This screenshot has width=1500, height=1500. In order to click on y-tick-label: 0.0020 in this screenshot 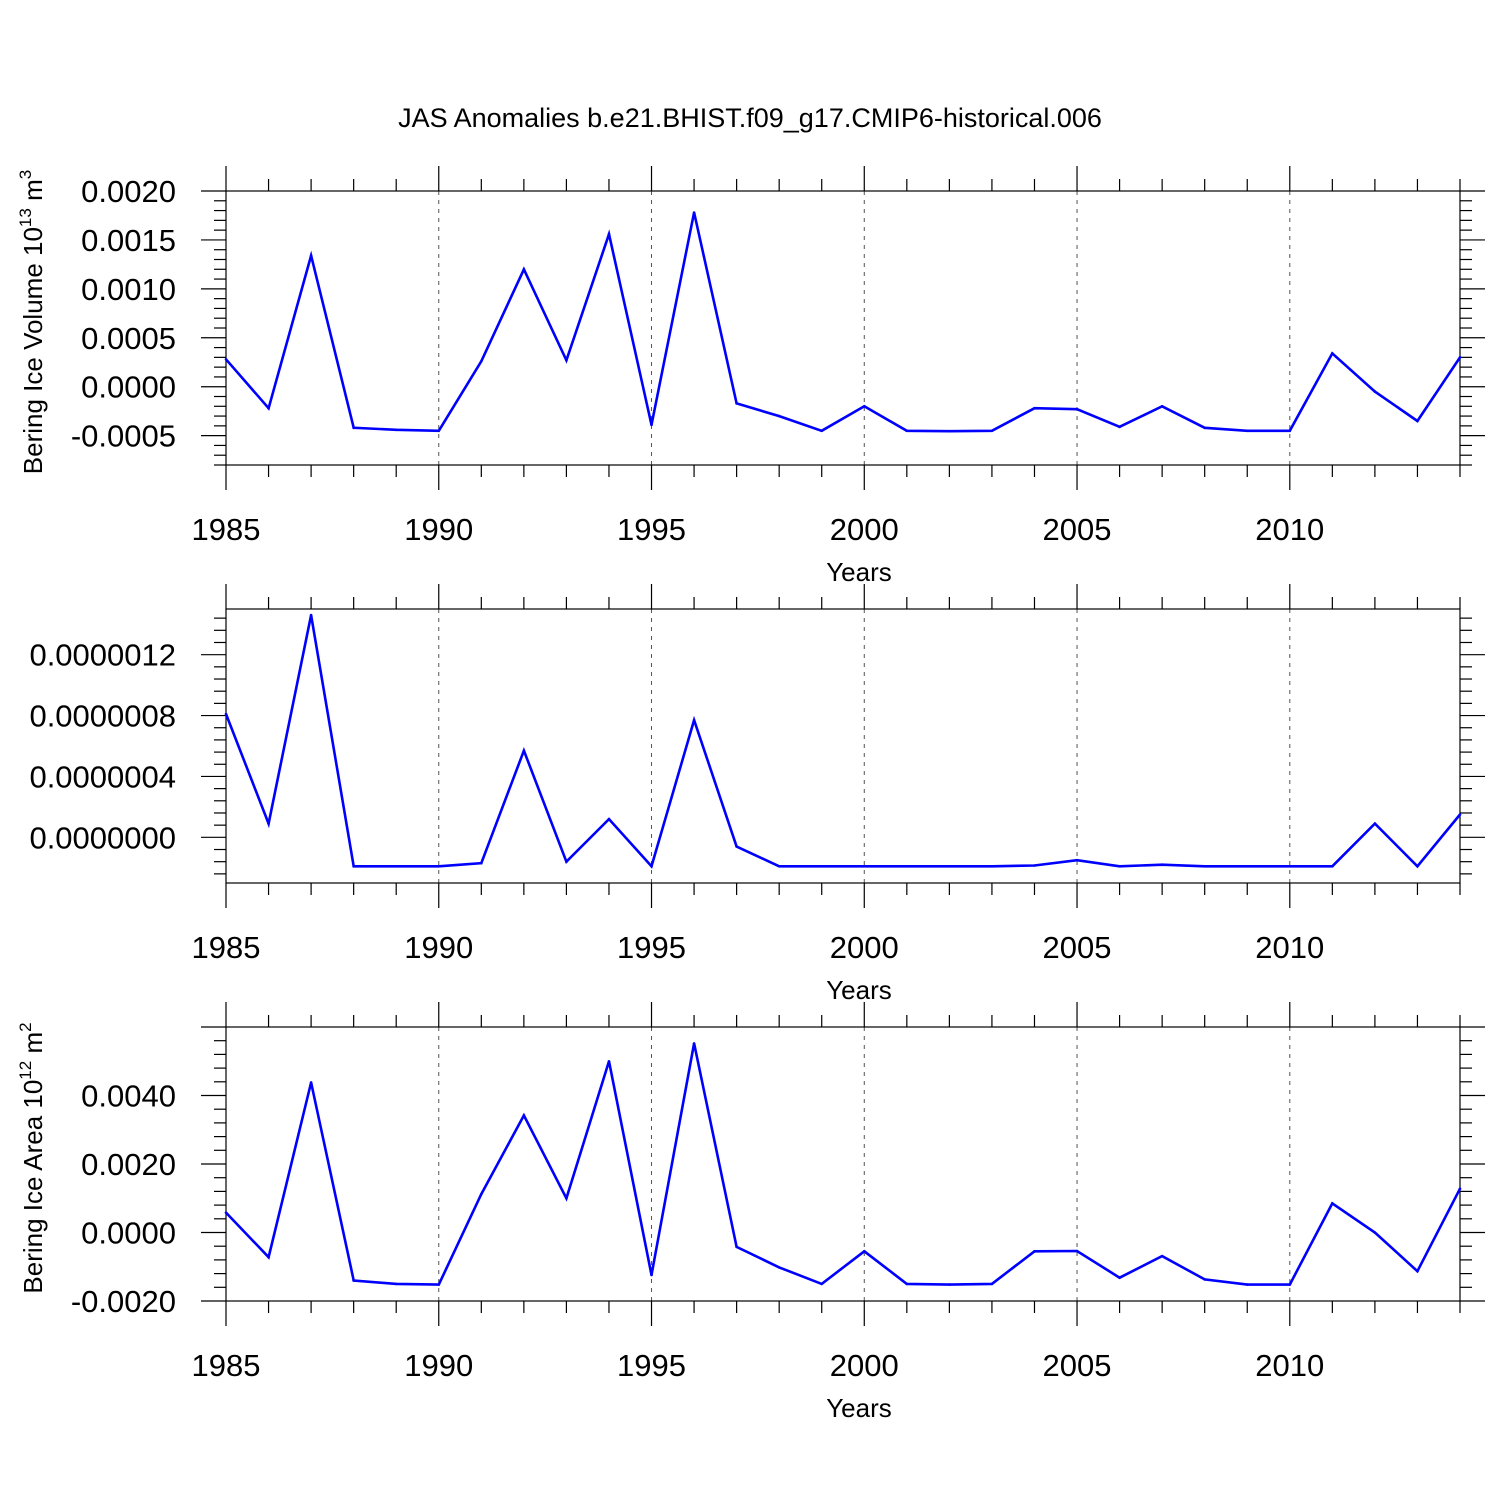, I will do `click(128, 191)`.